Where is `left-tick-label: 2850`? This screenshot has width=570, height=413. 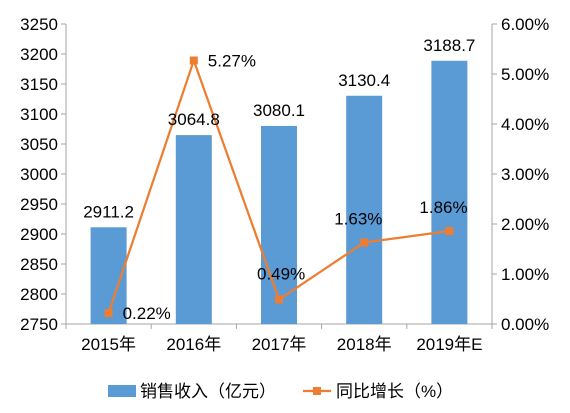 left-tick-label: 2850 is located at coordinates (39, 264).